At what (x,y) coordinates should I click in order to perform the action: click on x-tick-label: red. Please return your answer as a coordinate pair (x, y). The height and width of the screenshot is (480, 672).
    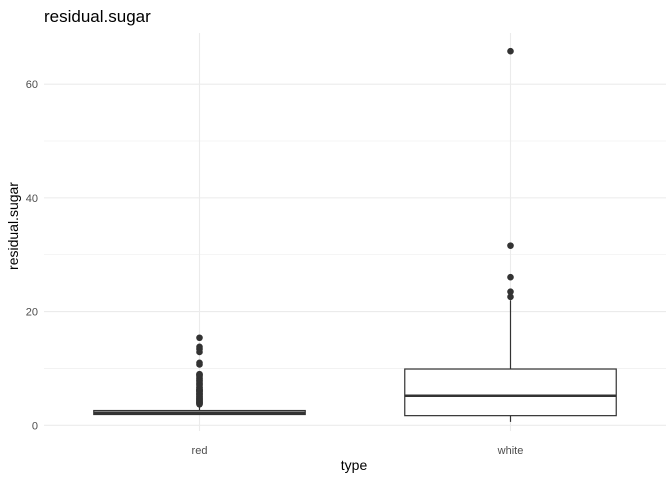
    Looking at the image, I should click on (200, 451).